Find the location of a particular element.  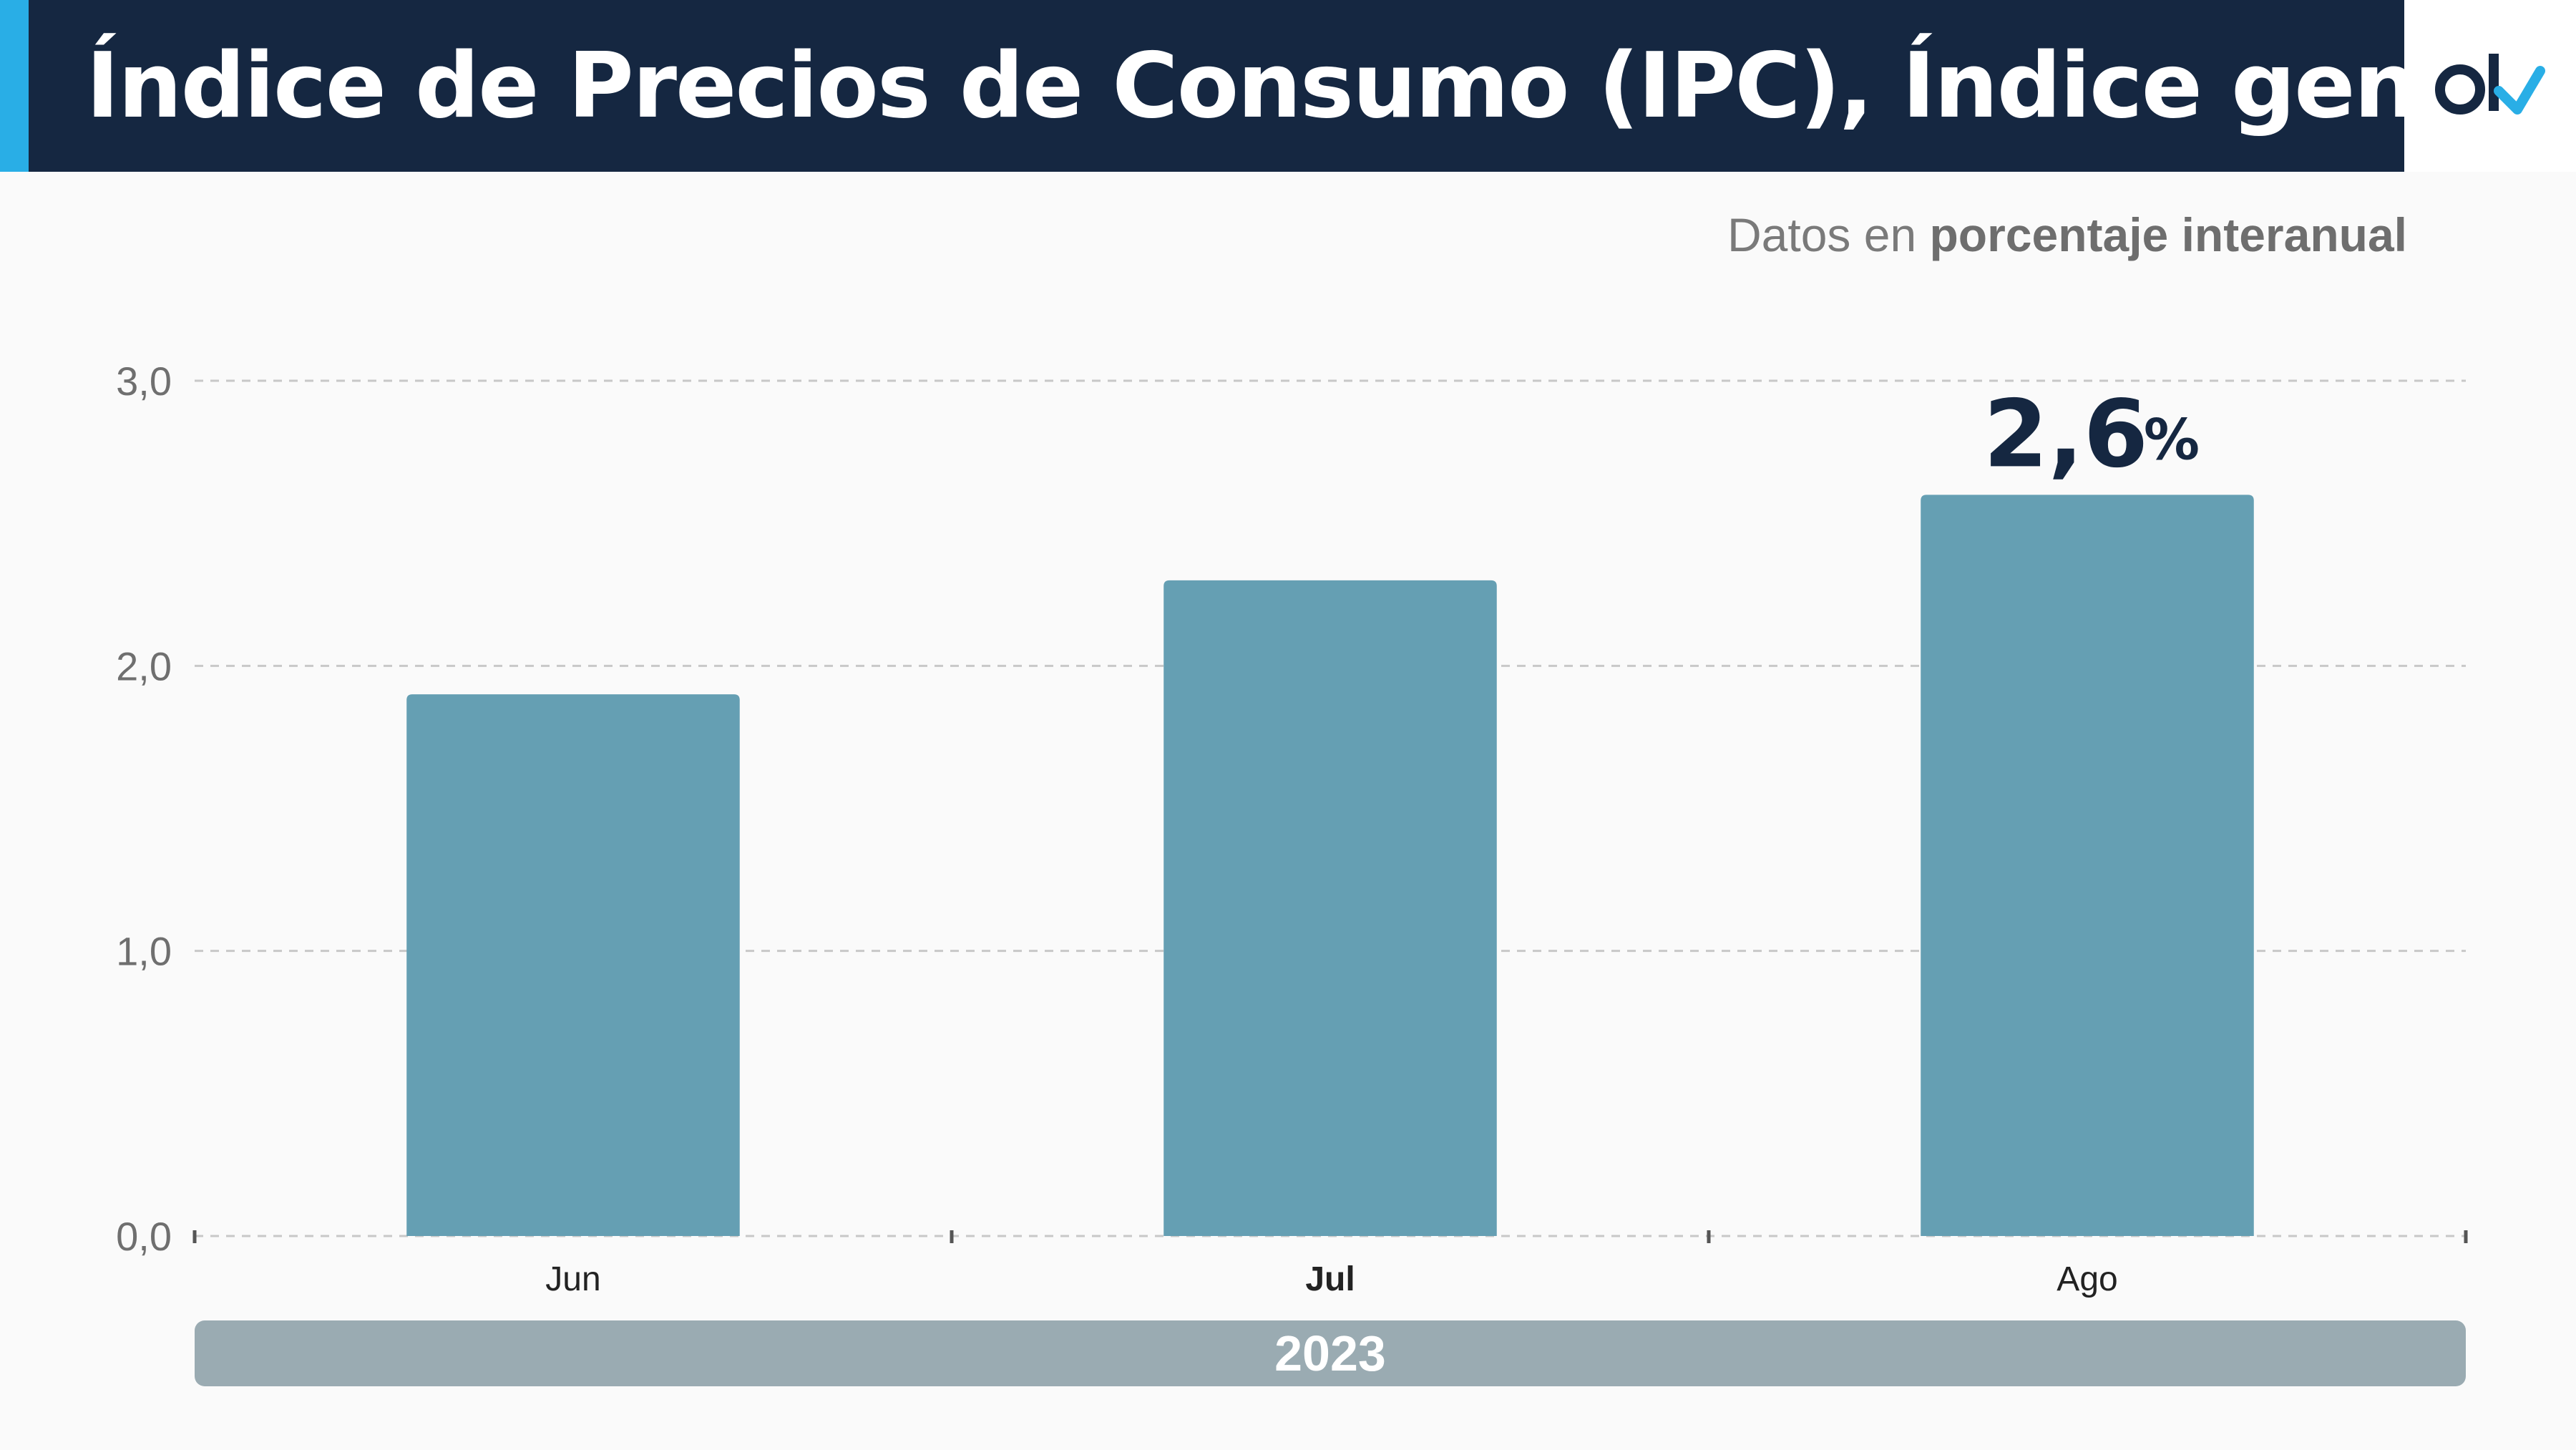

year-group-label: 2023 is located at coordinates (1330, 1353).